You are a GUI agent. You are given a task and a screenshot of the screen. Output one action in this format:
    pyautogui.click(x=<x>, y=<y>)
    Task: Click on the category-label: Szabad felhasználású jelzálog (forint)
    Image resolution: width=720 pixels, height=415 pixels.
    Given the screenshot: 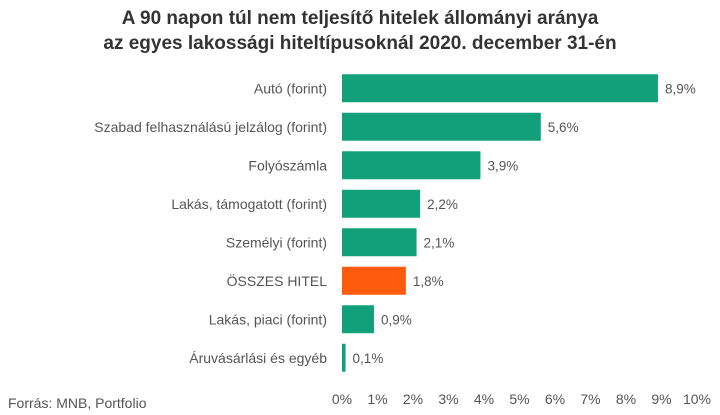 What is the action you would take?
    pyautogui.click(x=210, y=127)
    